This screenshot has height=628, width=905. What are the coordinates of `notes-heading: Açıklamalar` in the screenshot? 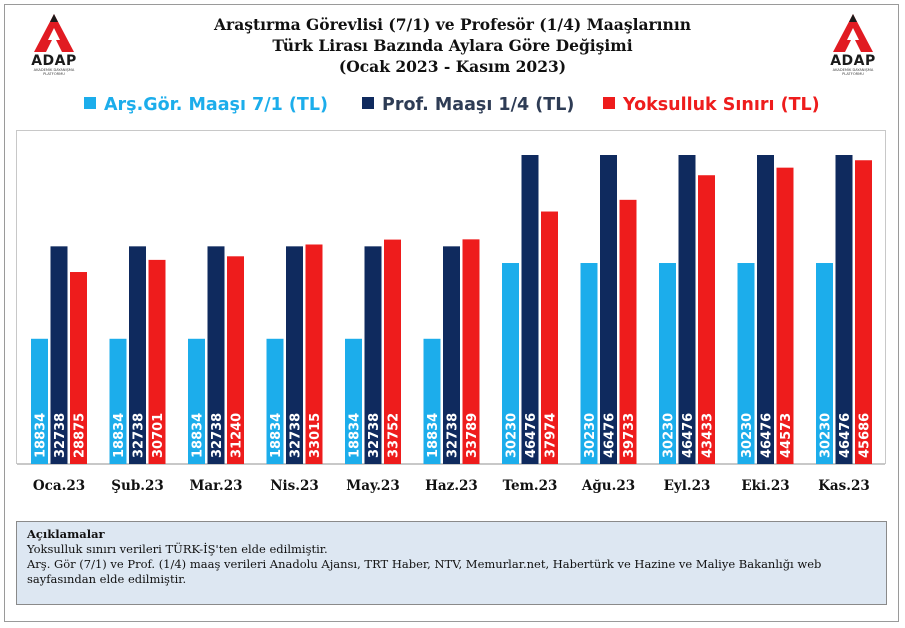 It's located at (66, 534).